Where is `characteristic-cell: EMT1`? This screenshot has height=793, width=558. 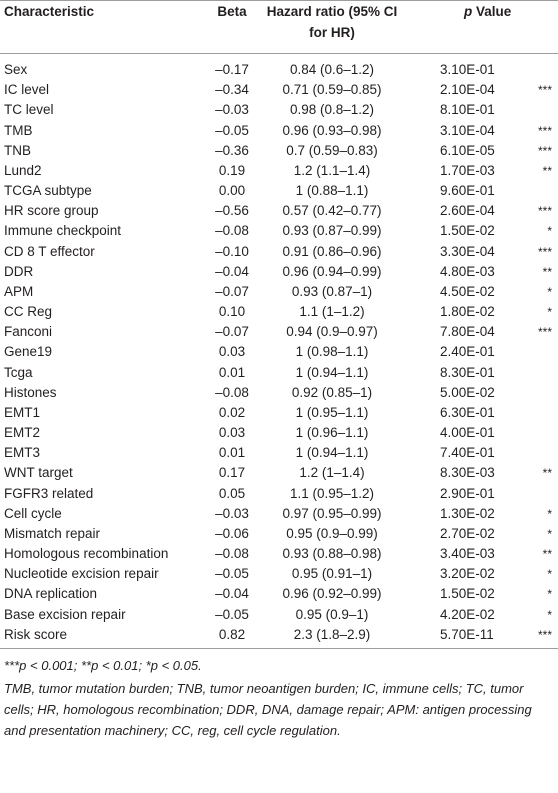 characteristic-cell: EMT1 is located at coordinates (22, 412).